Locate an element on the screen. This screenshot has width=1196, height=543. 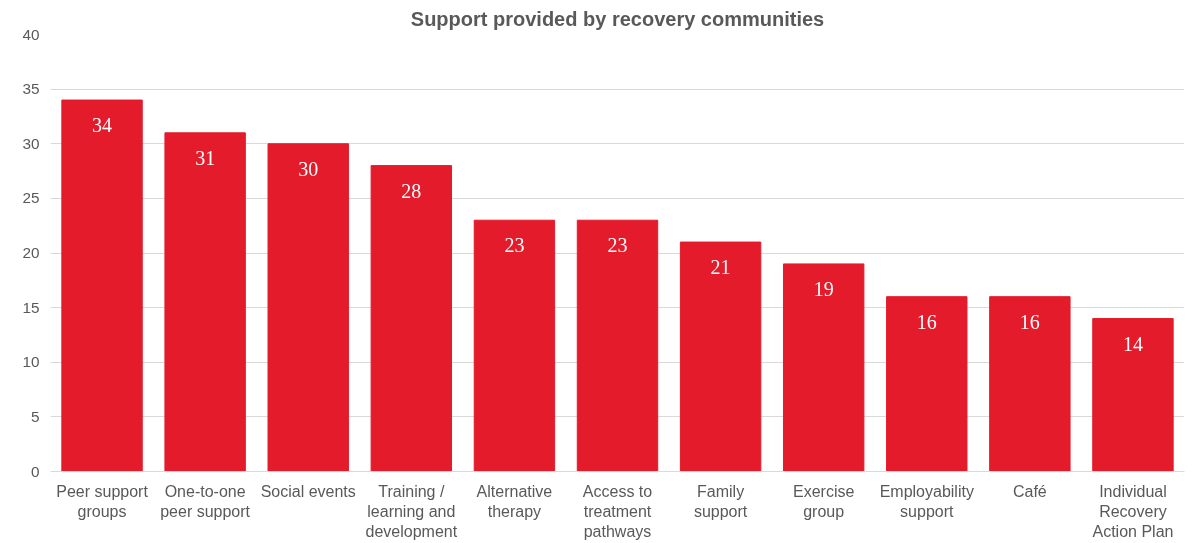
data-label: 14 is located at coordinates (1132, 343).